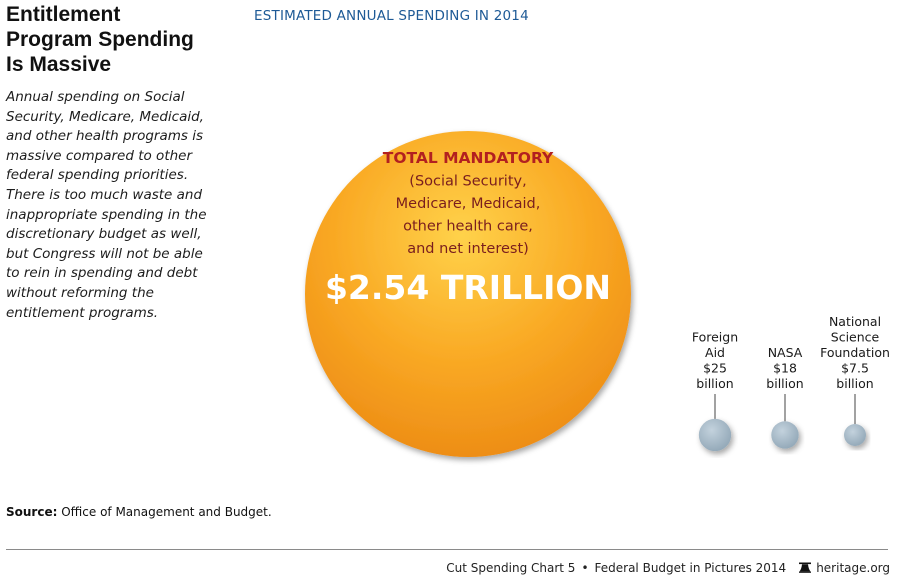 The height and width of the screenshot is (580, 898). Describe the element at coordinates (104, 253) in the screenshot. I see `description-line: but Congress will not be able` at that location.